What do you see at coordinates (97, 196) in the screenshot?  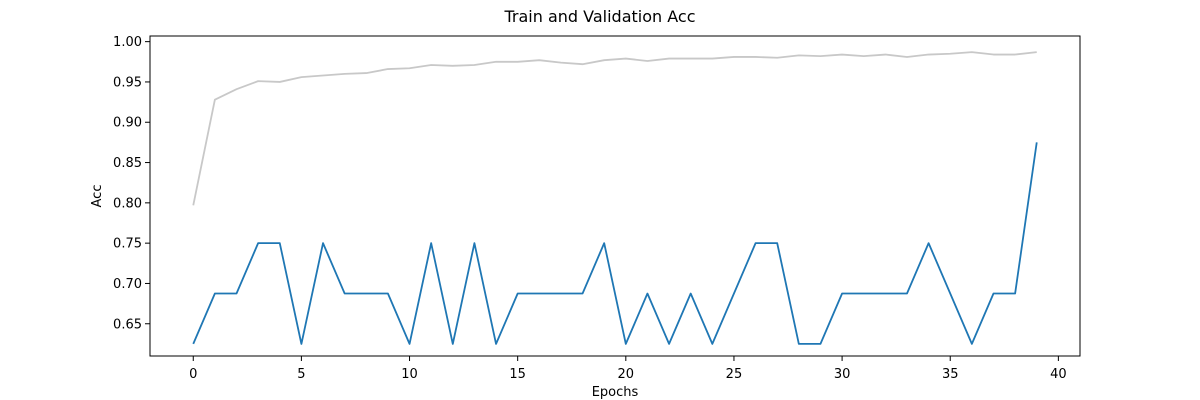 I see `y-axis-label: Acc` at bounding box center [97, 196].